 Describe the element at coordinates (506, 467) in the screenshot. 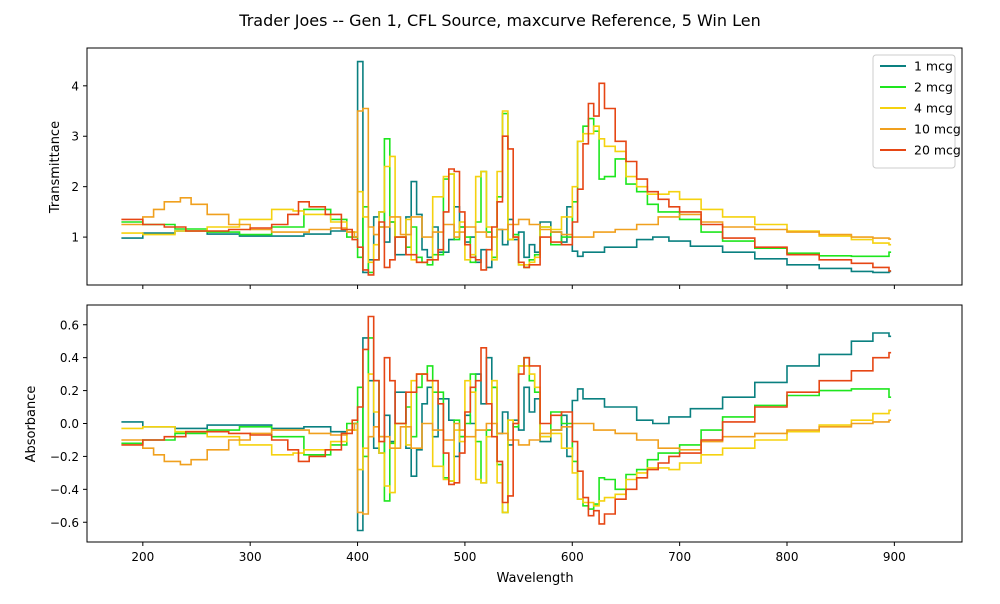

I see `series-line-10-mcg` at that location.